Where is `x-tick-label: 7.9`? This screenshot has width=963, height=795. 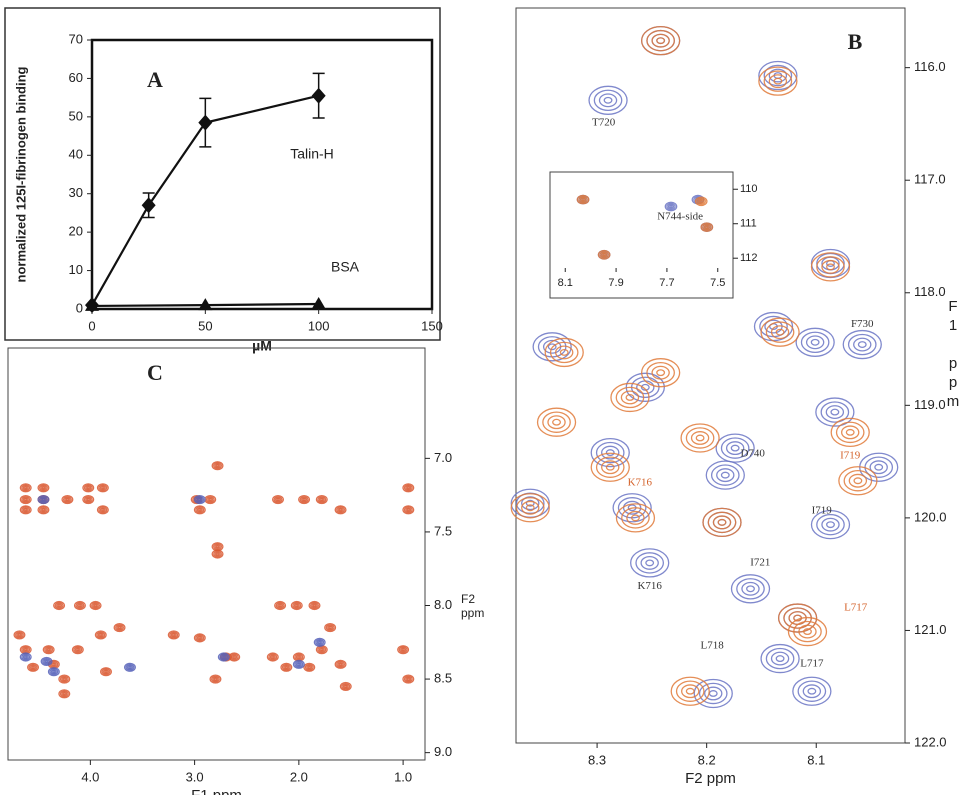
x-tick-label: 7.9 is located at coordinates (615, 283).